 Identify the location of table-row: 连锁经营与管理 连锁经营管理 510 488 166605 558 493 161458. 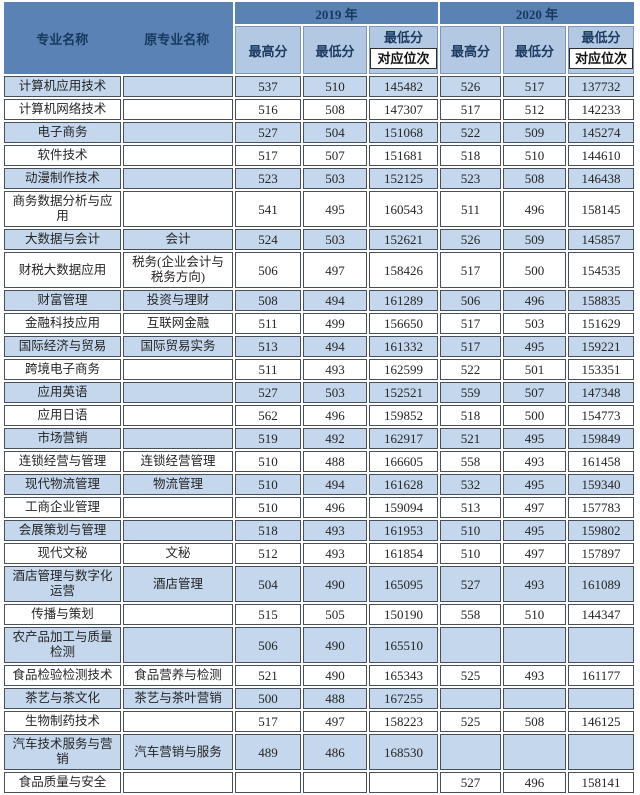
(319, 461).